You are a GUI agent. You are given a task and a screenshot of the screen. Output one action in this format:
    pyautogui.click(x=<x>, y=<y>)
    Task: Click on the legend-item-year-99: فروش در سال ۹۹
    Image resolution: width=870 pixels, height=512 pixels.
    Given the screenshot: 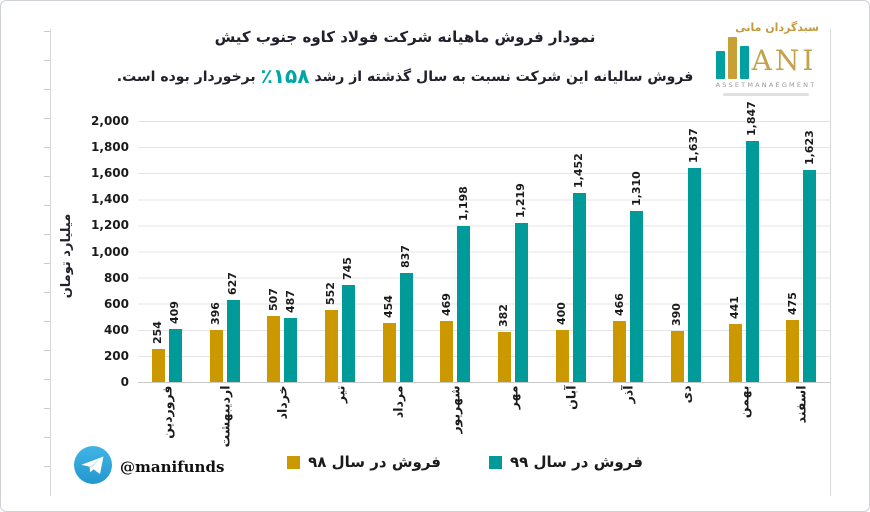 What is the action you would take?
    pyautogui.click(x=566, y=462)
    